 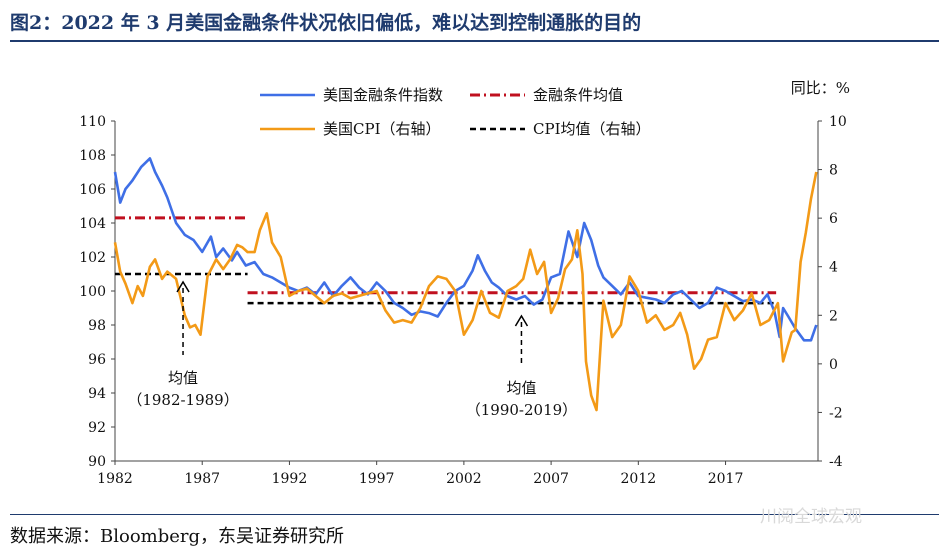 I want to click on legend-cpi-mean-label: CPI均值（右轴）, so click(x=592, y=129).